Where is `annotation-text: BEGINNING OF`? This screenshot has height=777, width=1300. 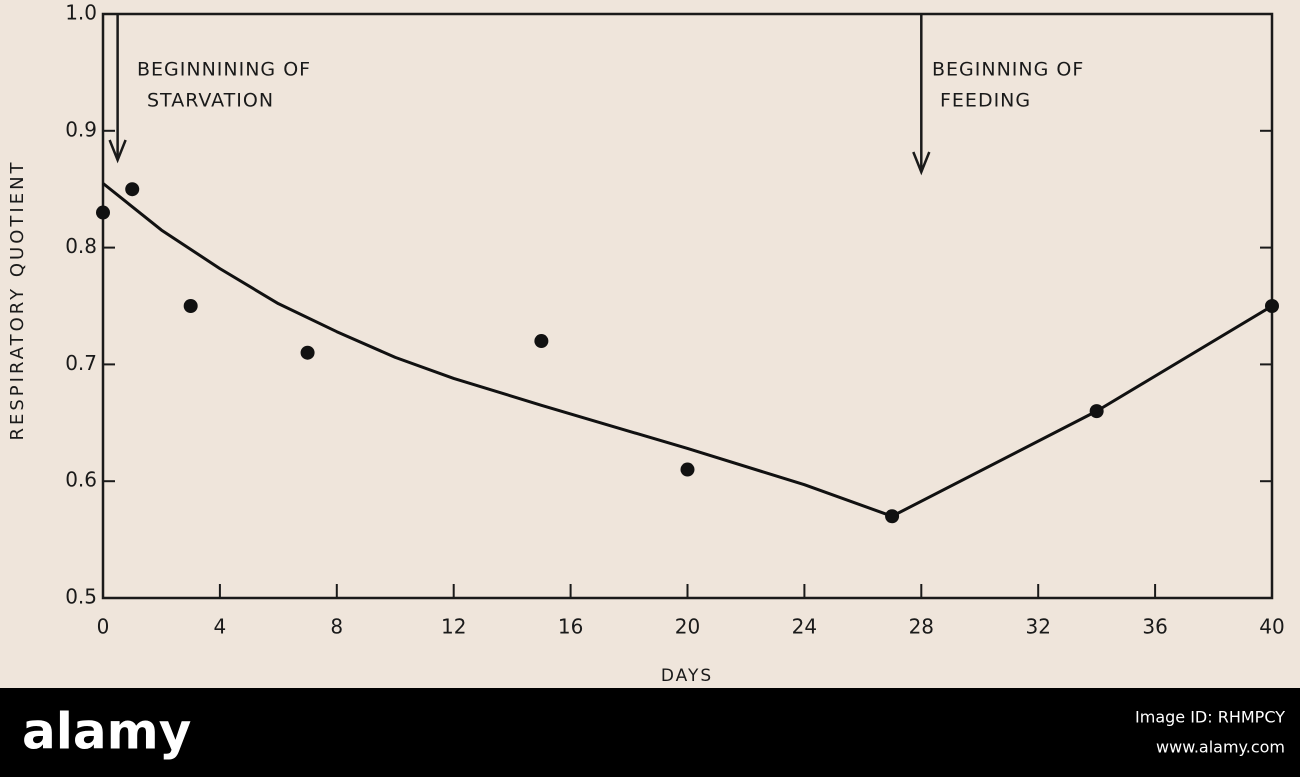 annotation-text: BEGINNING OF is located at coordinates (1008, 70).